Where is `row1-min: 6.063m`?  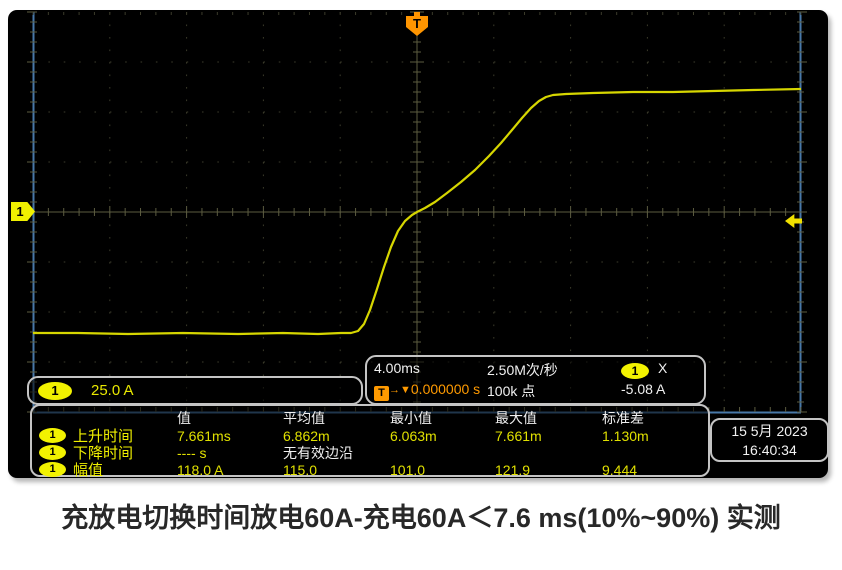
row1-min: 6.063m is located at coordinates (413, 435).